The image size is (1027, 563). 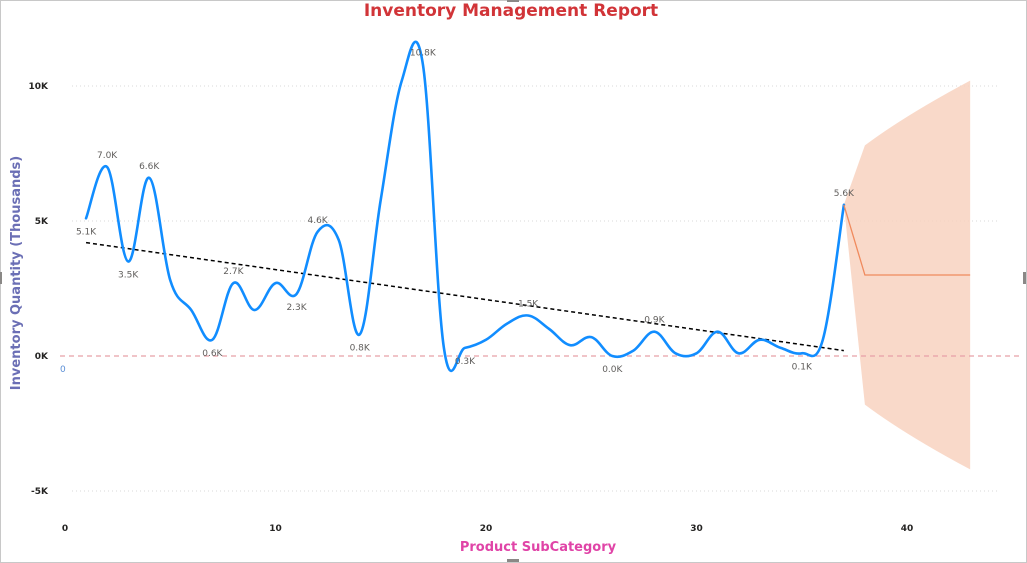 What do you see at coordinates (538, 547) in the screenshot?
I see `x-axis-label: Product SubCategory` at bounding box center [538, 547].